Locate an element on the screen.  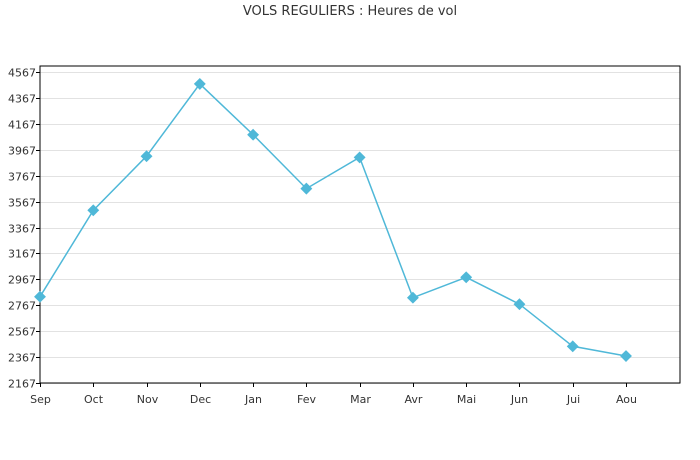
x-tick-label: Nov is located at coordinates (148, 399).